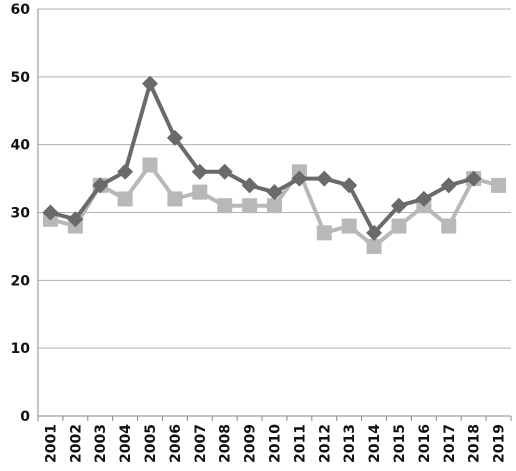  I want to click on y-tick-label: 10, so click(21, 349).